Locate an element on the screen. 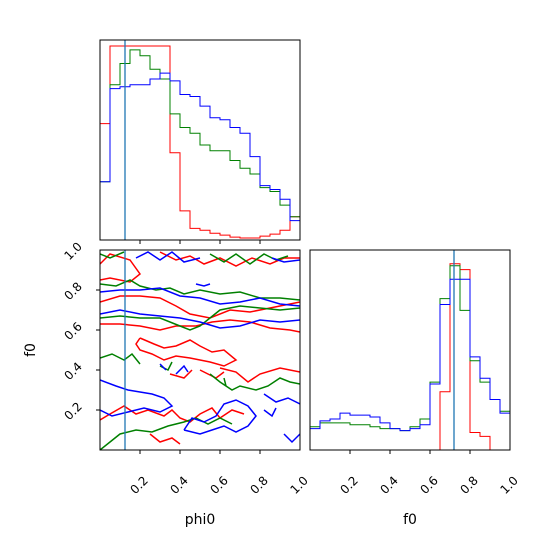 The width and height of the screenshot is (550, 550). f0-hist-blue-series is located at coordinates (410, 364).